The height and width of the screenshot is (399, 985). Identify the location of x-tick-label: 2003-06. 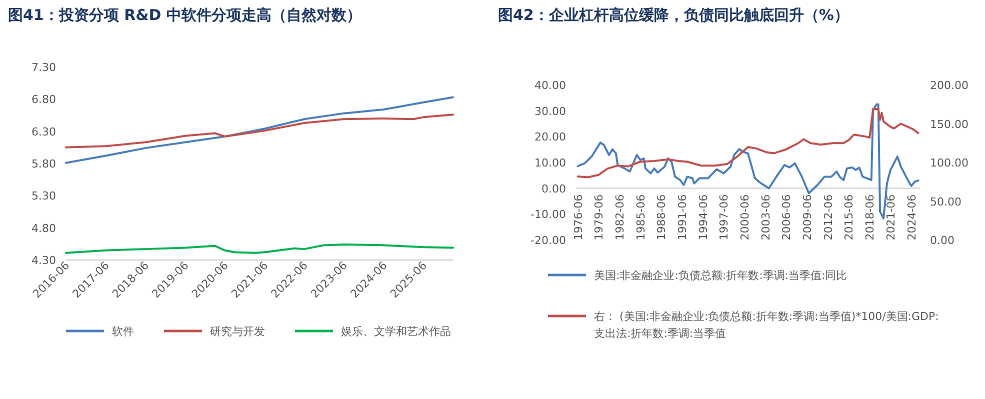
(765, 217).